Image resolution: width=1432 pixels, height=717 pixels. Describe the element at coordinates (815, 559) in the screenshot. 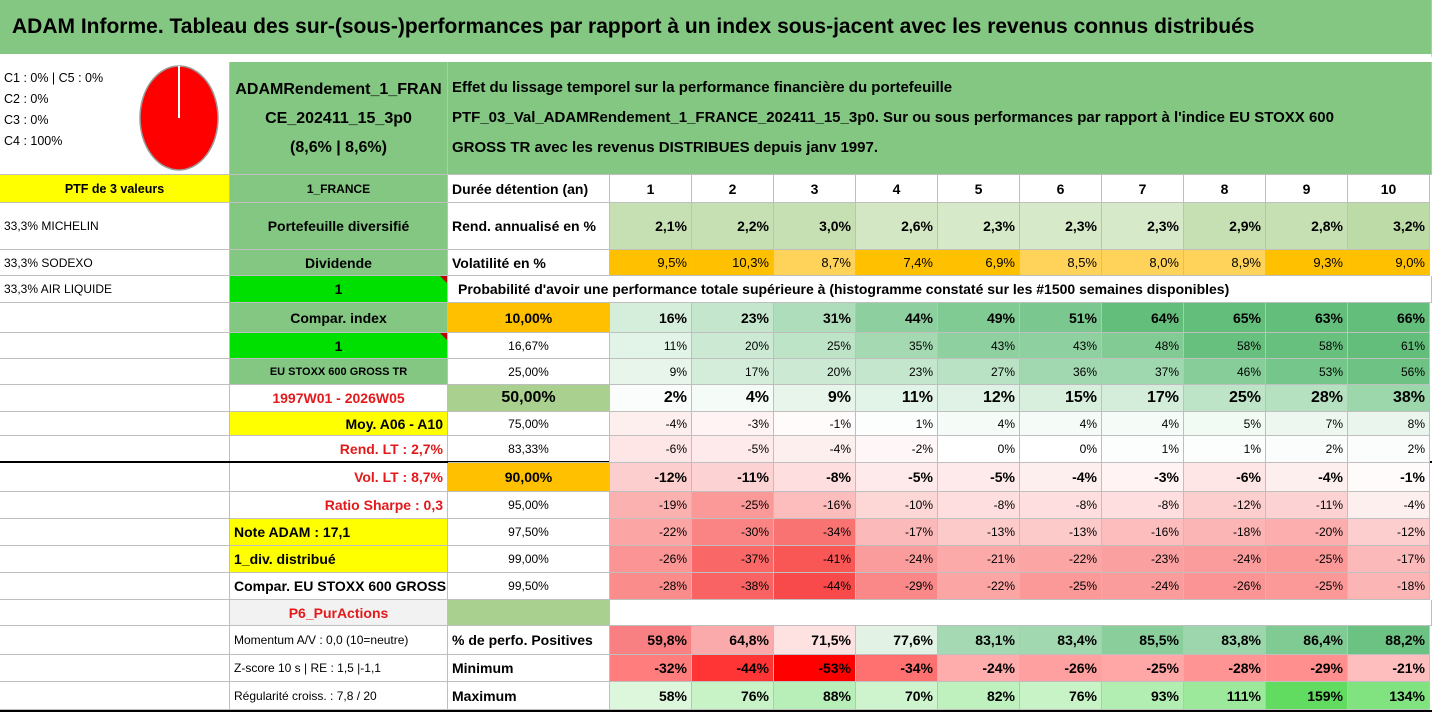

I see `quantile-value: -41%` at that location.